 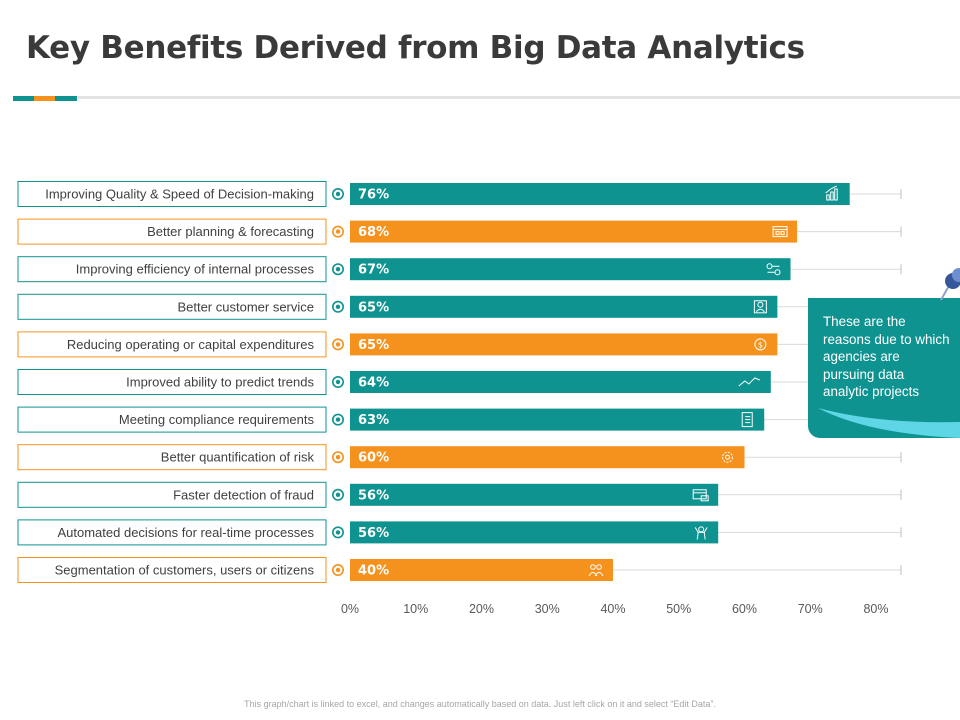 What do you see at coordinates (243, 494) in the screenshot?
I see `category-label: Faster detection of fraud` at bounding box center [243, 494].